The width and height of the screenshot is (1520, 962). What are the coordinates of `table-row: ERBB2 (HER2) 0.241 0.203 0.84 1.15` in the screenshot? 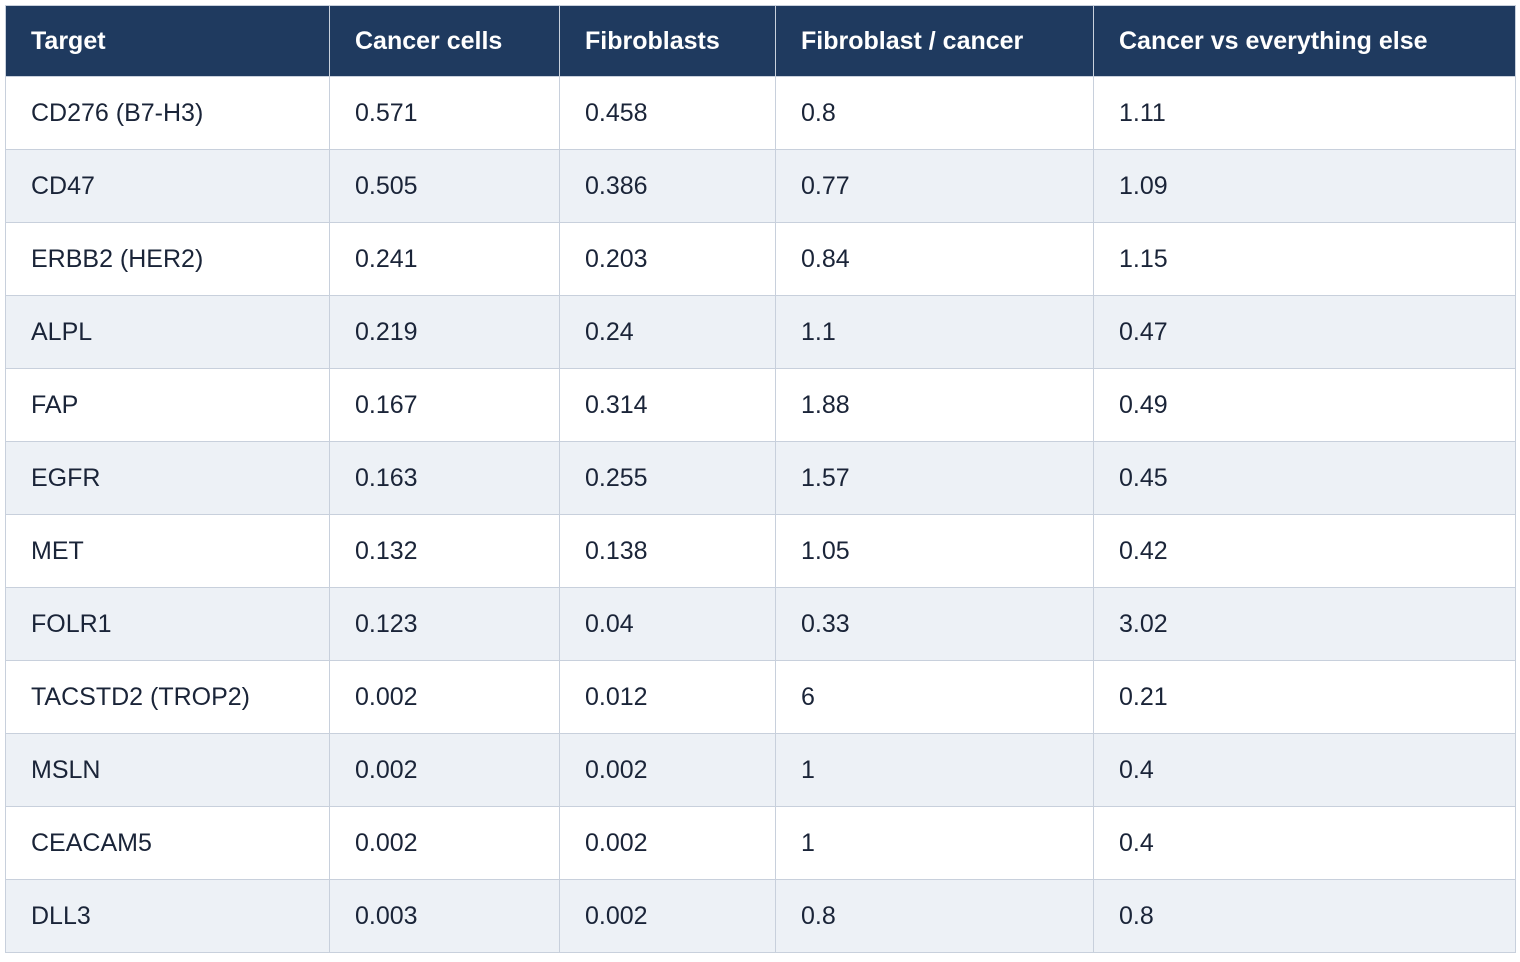 It's located at (760, 259).